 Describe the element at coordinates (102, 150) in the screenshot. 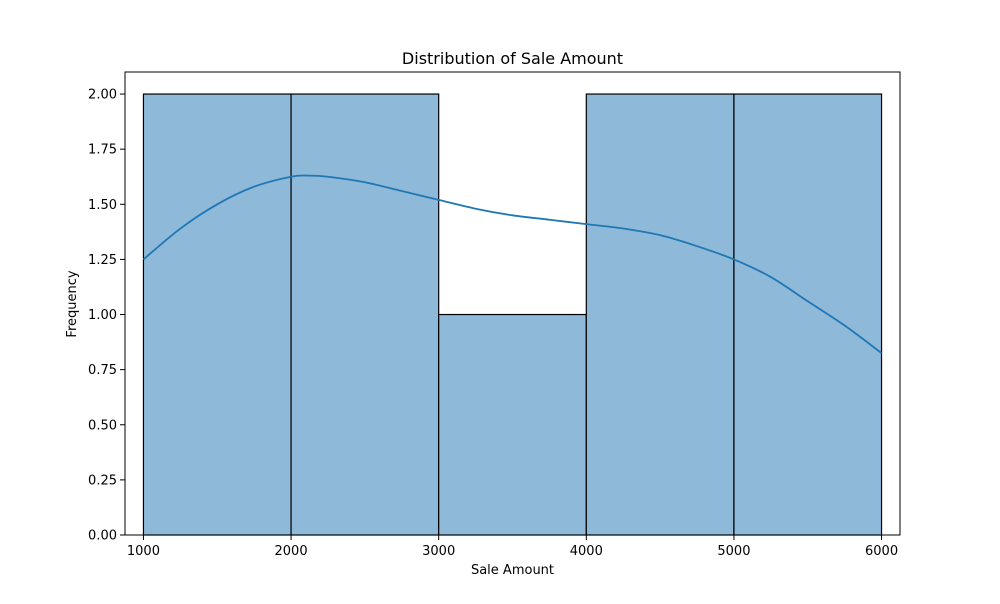

I see `y-tick-label-7: 1.75` at that location.